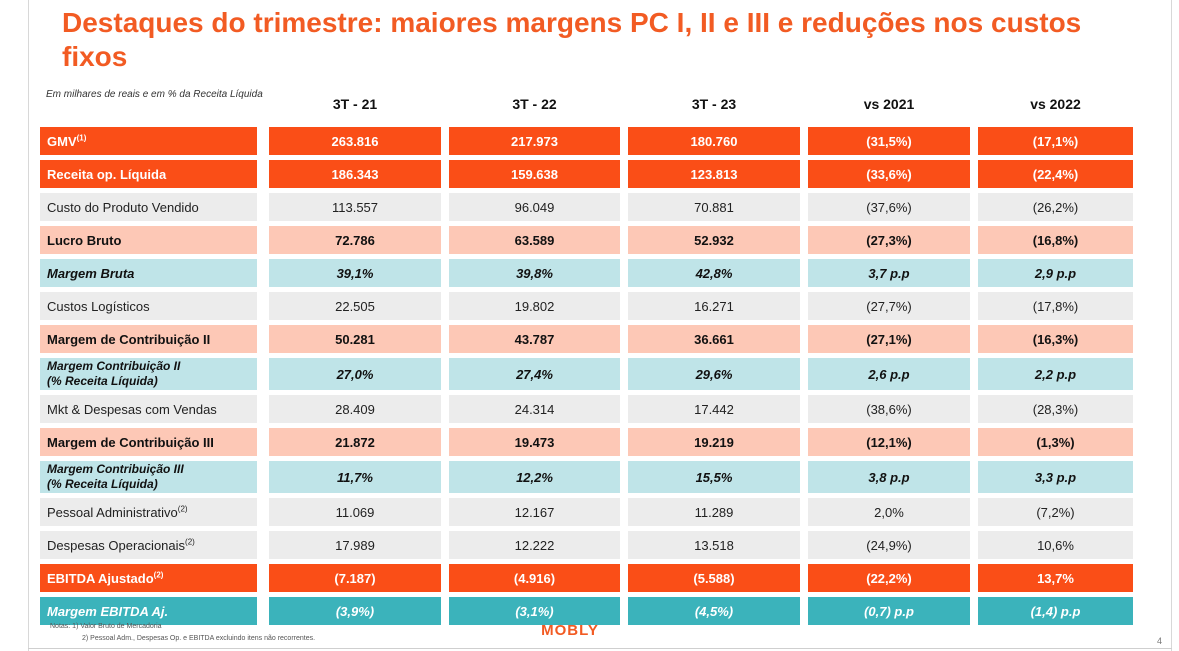 This screenshot has height=651, width=1179. I want to click on row-label-text: Pessoal Administrativo(2), so click(117, 512).